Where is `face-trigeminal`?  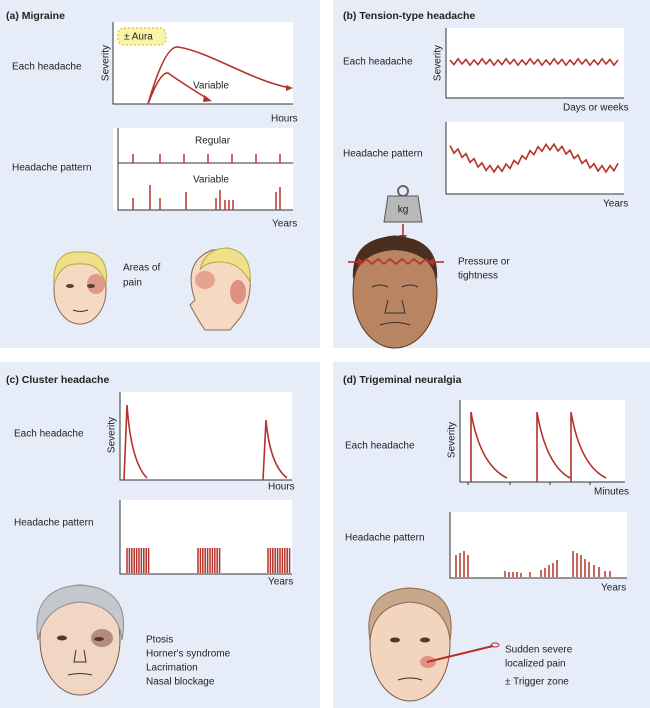
face-trigeminal is located at coordinates (434, 644).